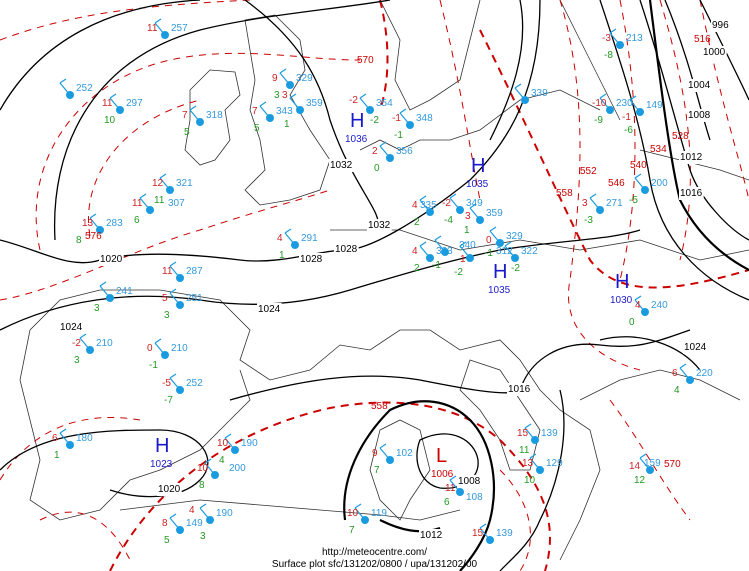  I want to click on station-plot: 119 10 7, so click(367, 519).